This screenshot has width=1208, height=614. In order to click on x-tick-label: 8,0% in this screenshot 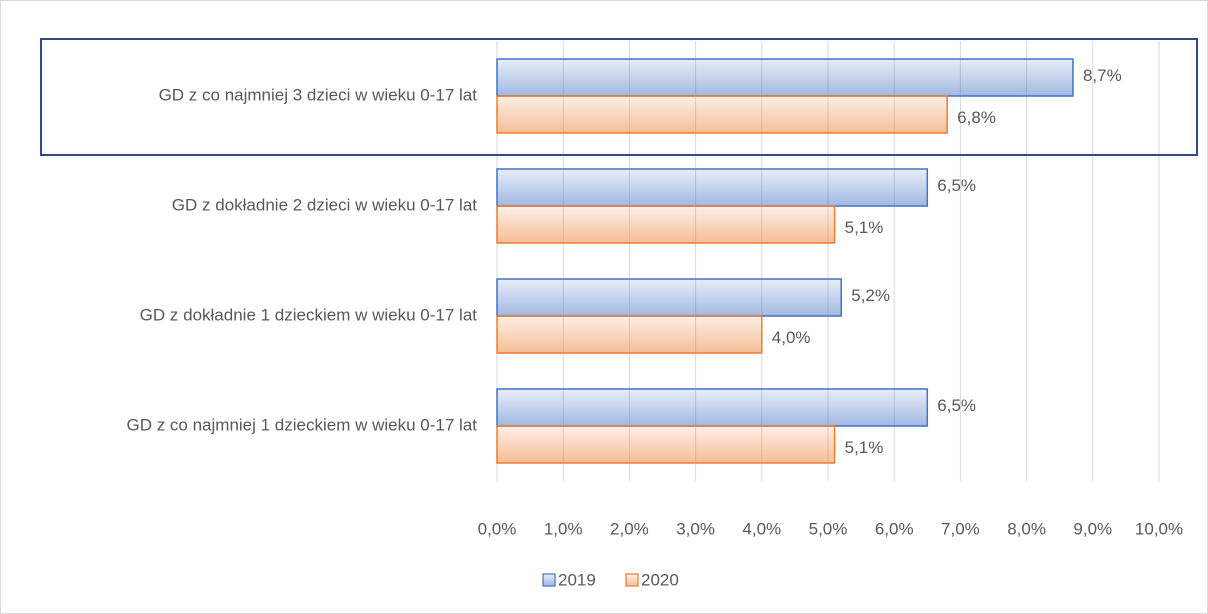, I will do `click(1026, 528)`.